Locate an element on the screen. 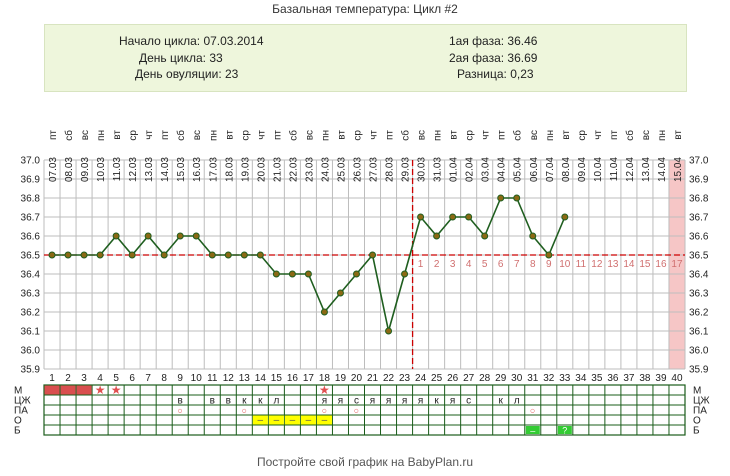 The image size is (730, 476). phase1-text: 1ая фаза: 36.46 is located at coordinates (493, 41).